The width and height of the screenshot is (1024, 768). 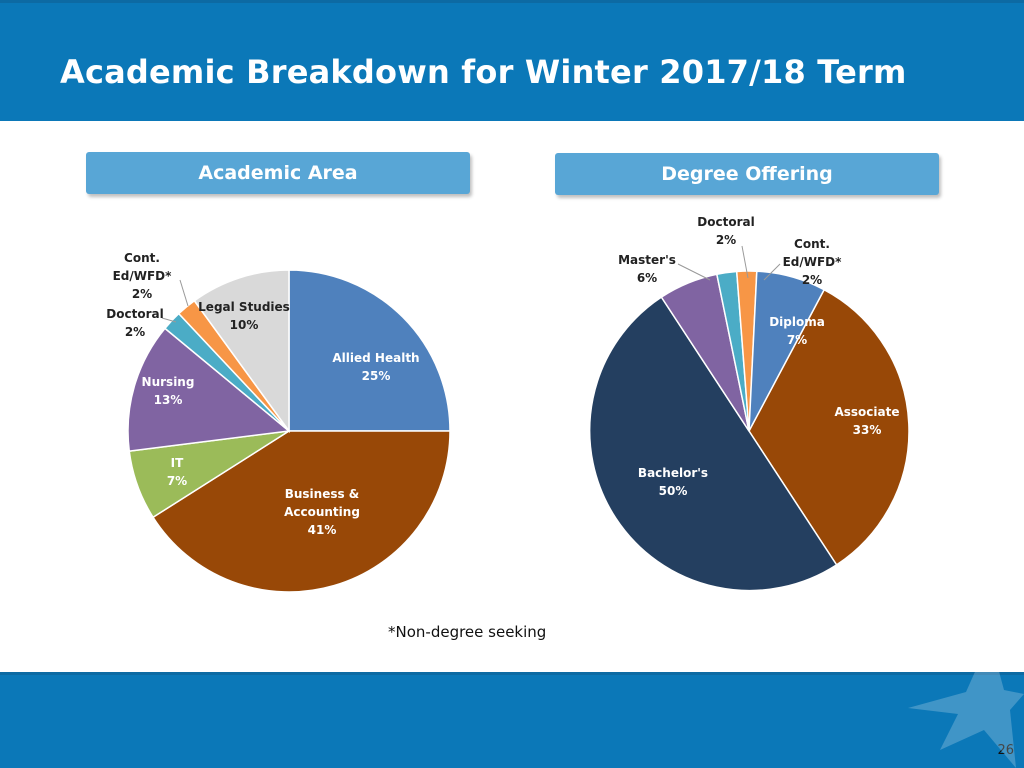 What do you see at coordinates (278, 173) in the screenshot?
I see `academic-area-label: Academic Area` at bounding box center [278, 173].